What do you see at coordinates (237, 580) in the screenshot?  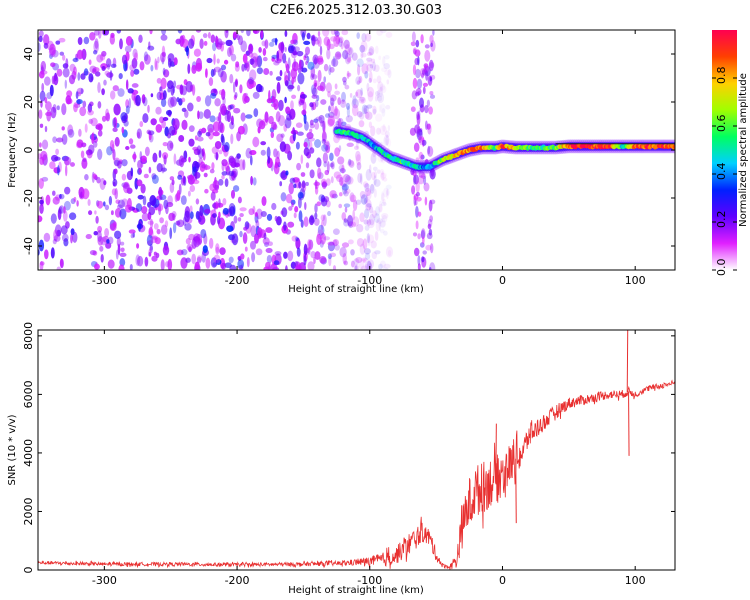 I see `x-tick-label: -200` at bounding box center [237, 580].